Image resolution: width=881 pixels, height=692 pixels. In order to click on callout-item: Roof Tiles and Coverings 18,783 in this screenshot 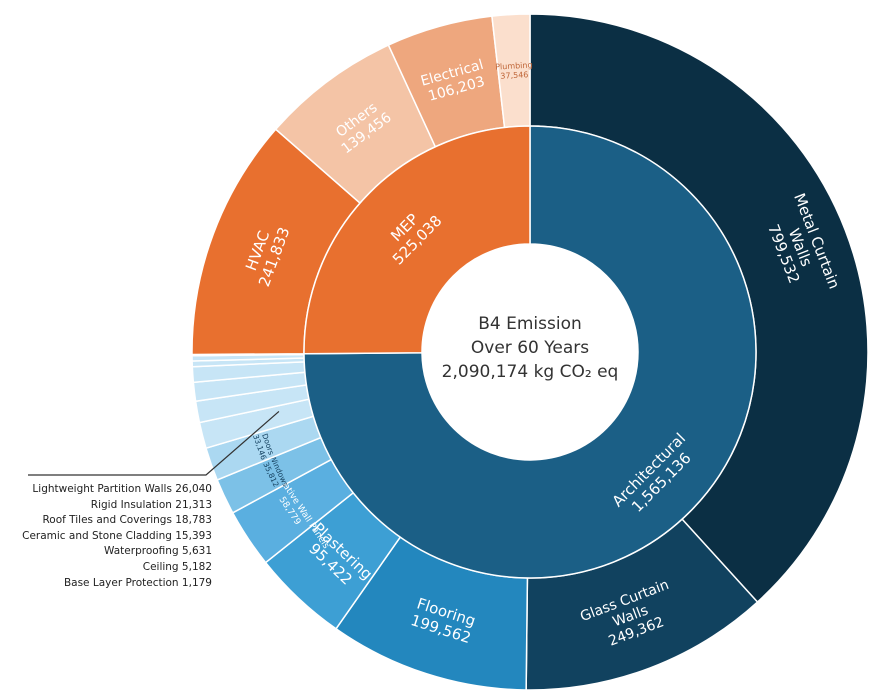, I will do `click(127, 520)`.